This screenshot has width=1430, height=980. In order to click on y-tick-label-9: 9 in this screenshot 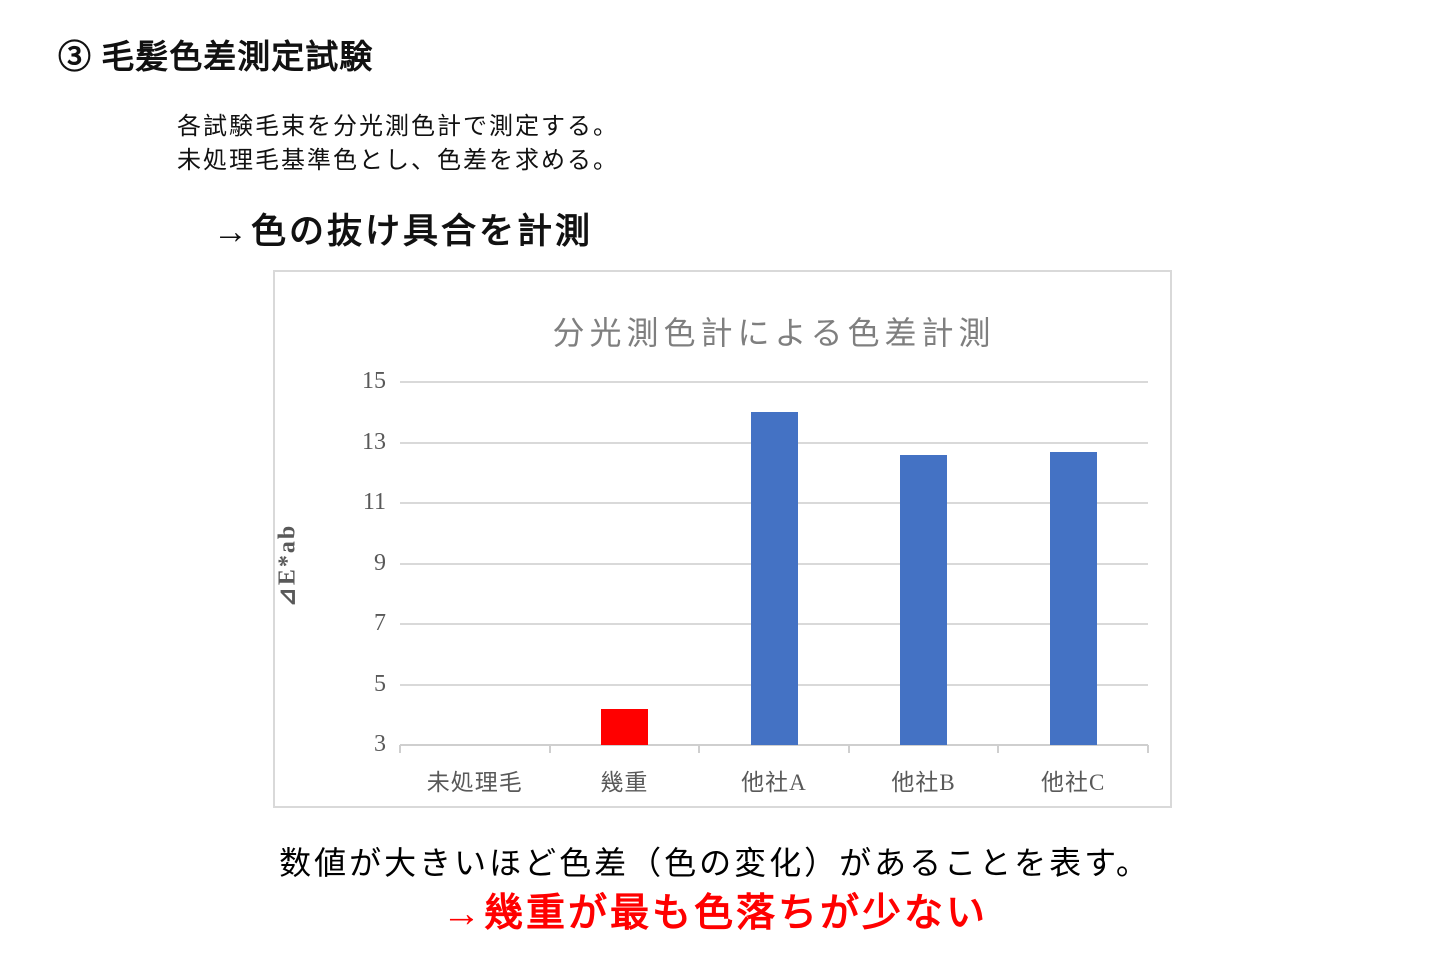, I will do `click(380, 562)`.